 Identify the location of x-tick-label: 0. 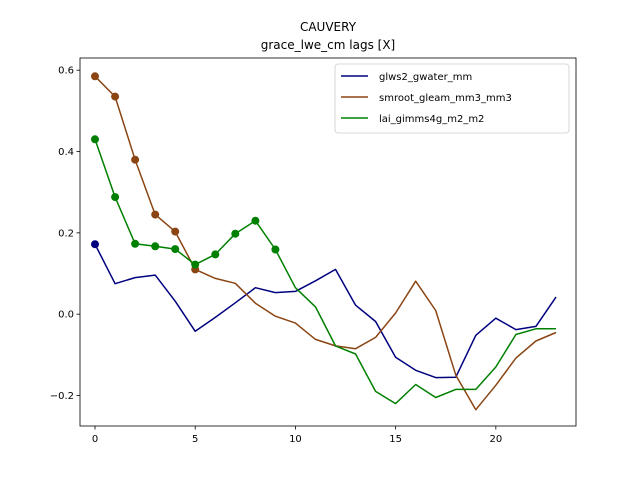
(95, 439).